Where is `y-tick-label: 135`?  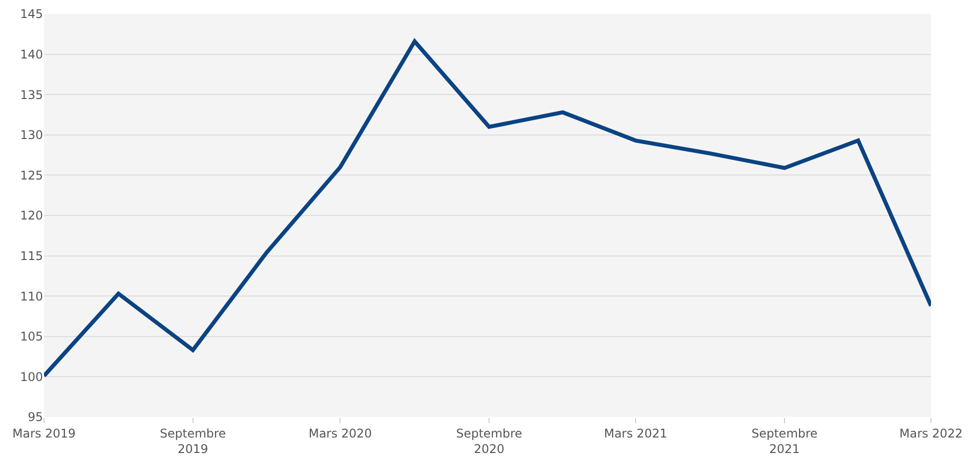
y-tick-label: 135 is located at coordinates (31, 95).